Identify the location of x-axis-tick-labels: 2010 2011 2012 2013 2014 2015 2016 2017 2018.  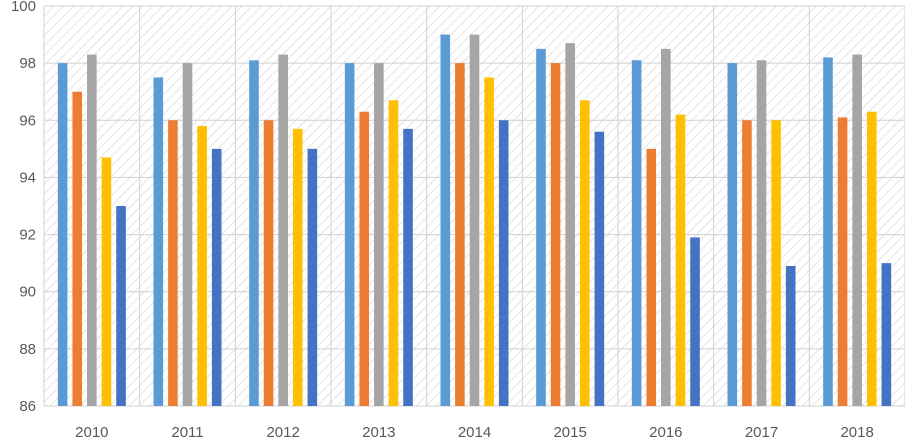
(474, 432).